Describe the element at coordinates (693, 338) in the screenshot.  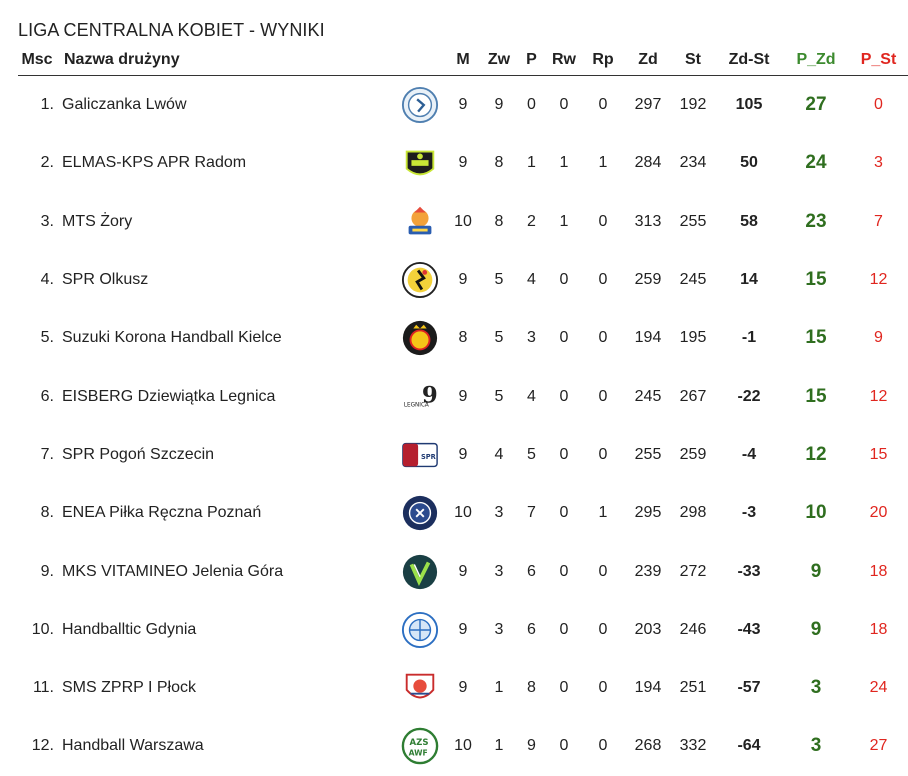
I see `goals-conceded-cell: 195` at that location.